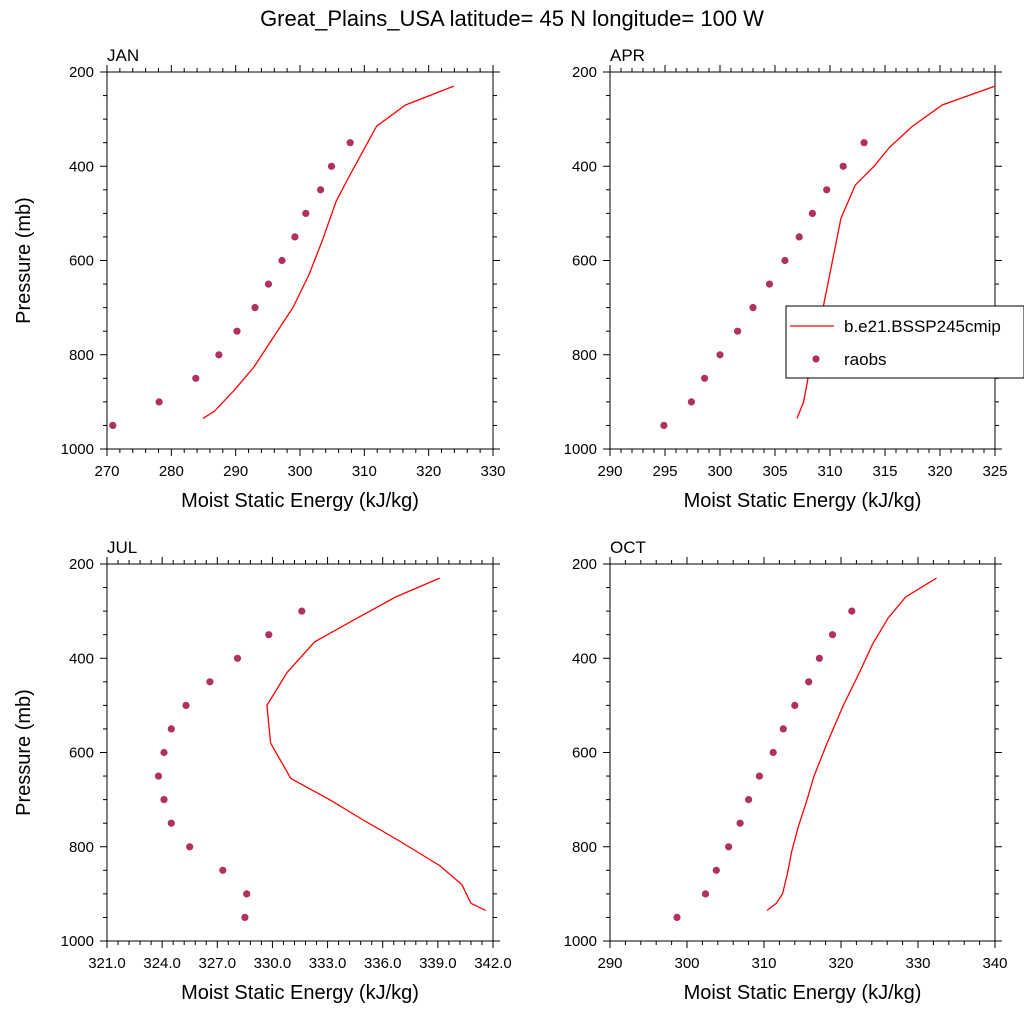 This screenshot has width=1024, height=1024. What do you see at coordinates (107, 963) in the screenshot?
I see `x-tick-label: 321.0` at bounding box center [107, 963].